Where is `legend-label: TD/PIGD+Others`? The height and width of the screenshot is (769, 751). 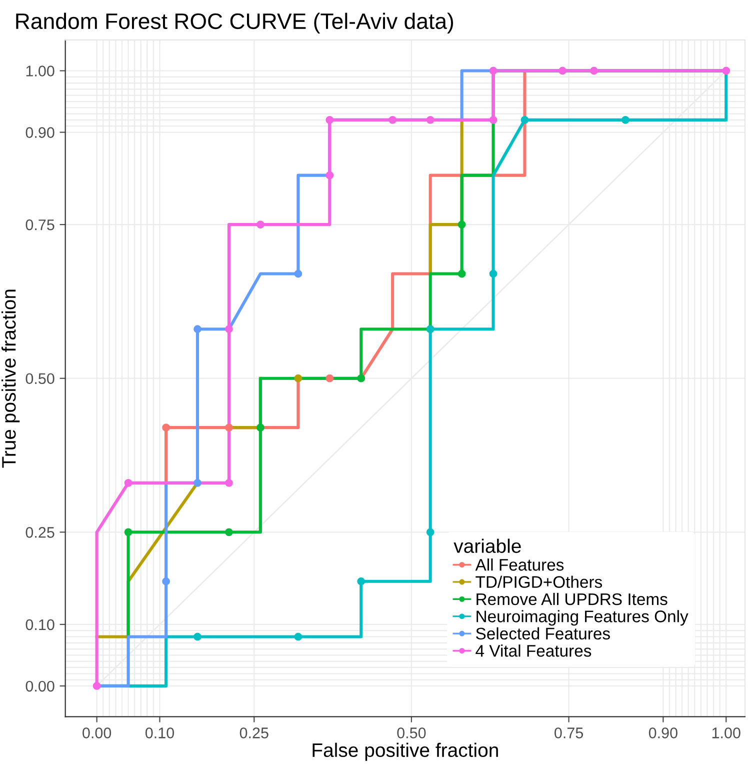
legend-label: TD/PIGD+Others is located at coordinates (539, 582).